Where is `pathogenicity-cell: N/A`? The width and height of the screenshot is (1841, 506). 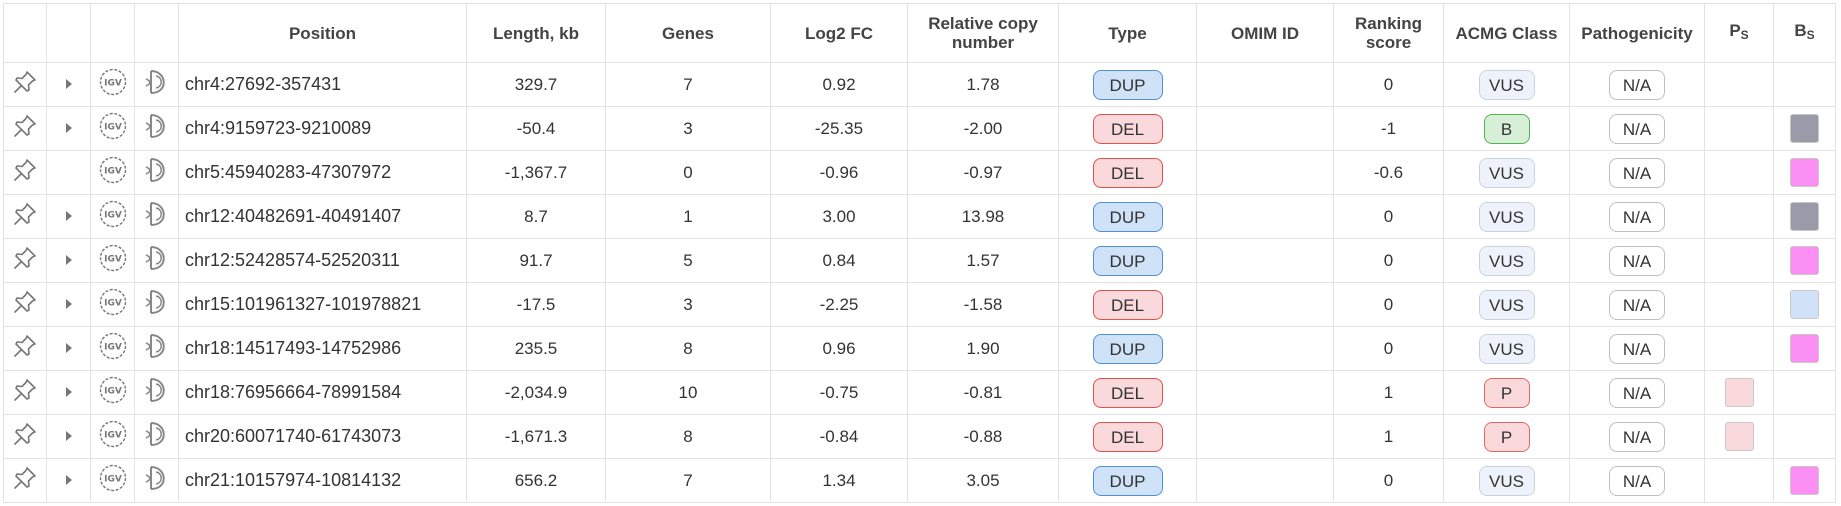
pathogenicity-cell: N/A is located at coordinates (1637, 128).